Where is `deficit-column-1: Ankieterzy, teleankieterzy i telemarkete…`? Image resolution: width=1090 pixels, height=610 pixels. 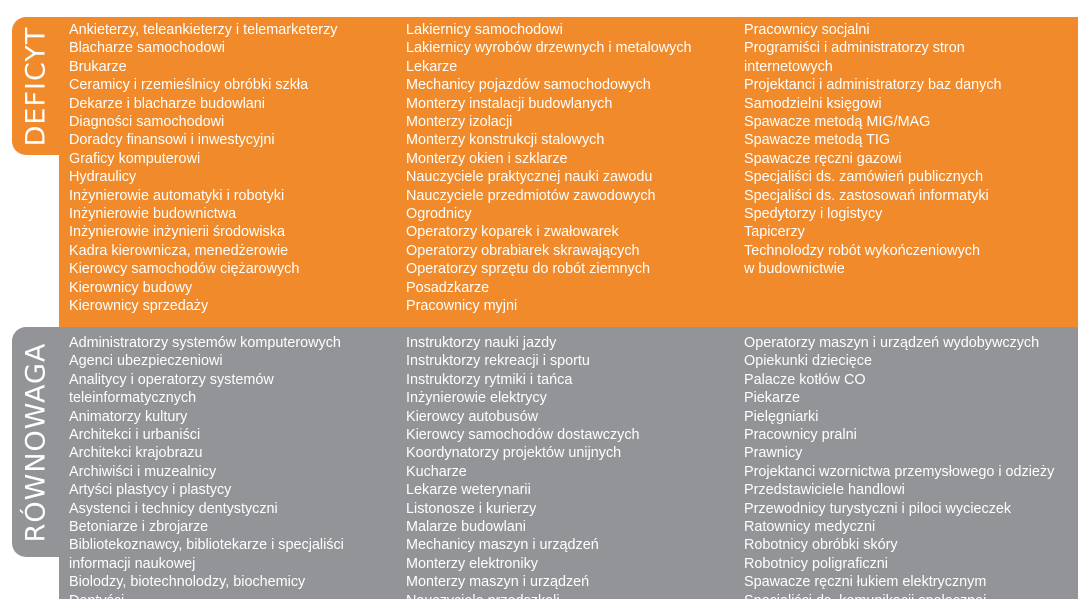
deficit-column-1: Ankieterzy, teleankieterzy i telemarkete… is located at coordinates (203, 168).